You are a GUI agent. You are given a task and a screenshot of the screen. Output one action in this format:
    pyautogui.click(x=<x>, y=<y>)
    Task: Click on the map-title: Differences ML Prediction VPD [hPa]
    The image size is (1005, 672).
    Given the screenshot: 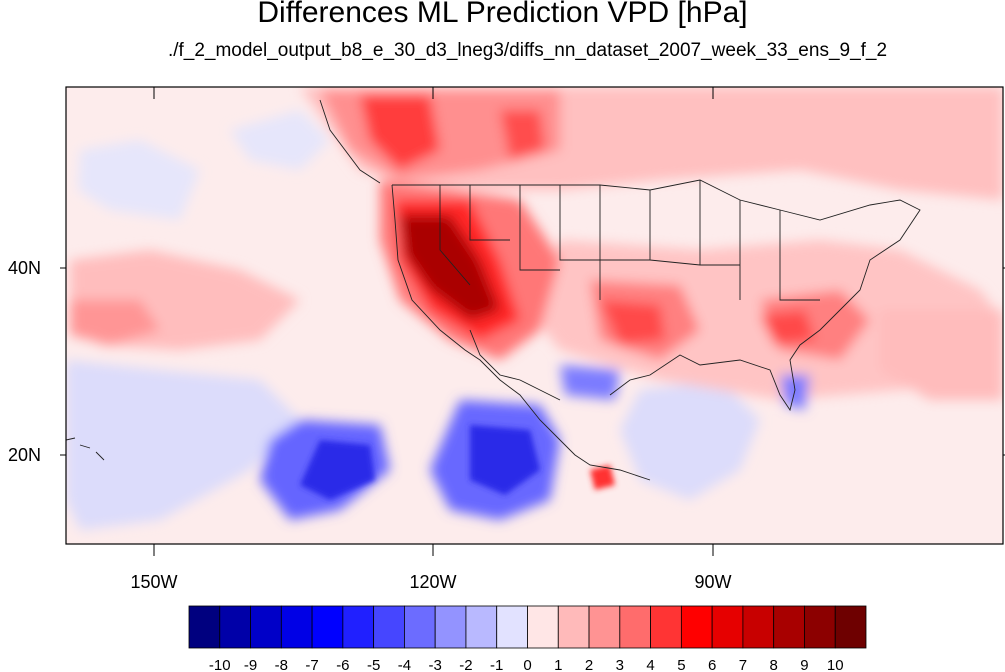 What is the action you would take?
    pyautogui.click(x=502, y=14)
    